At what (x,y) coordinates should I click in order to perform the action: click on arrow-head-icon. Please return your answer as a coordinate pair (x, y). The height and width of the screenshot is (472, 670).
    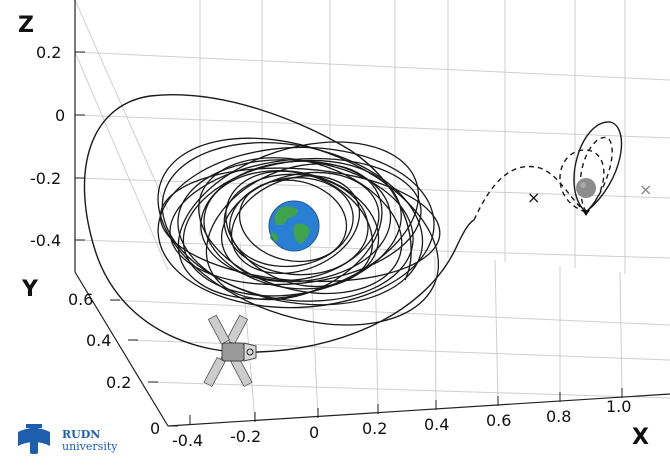
    Looking at the image, I should click on (586, 213).